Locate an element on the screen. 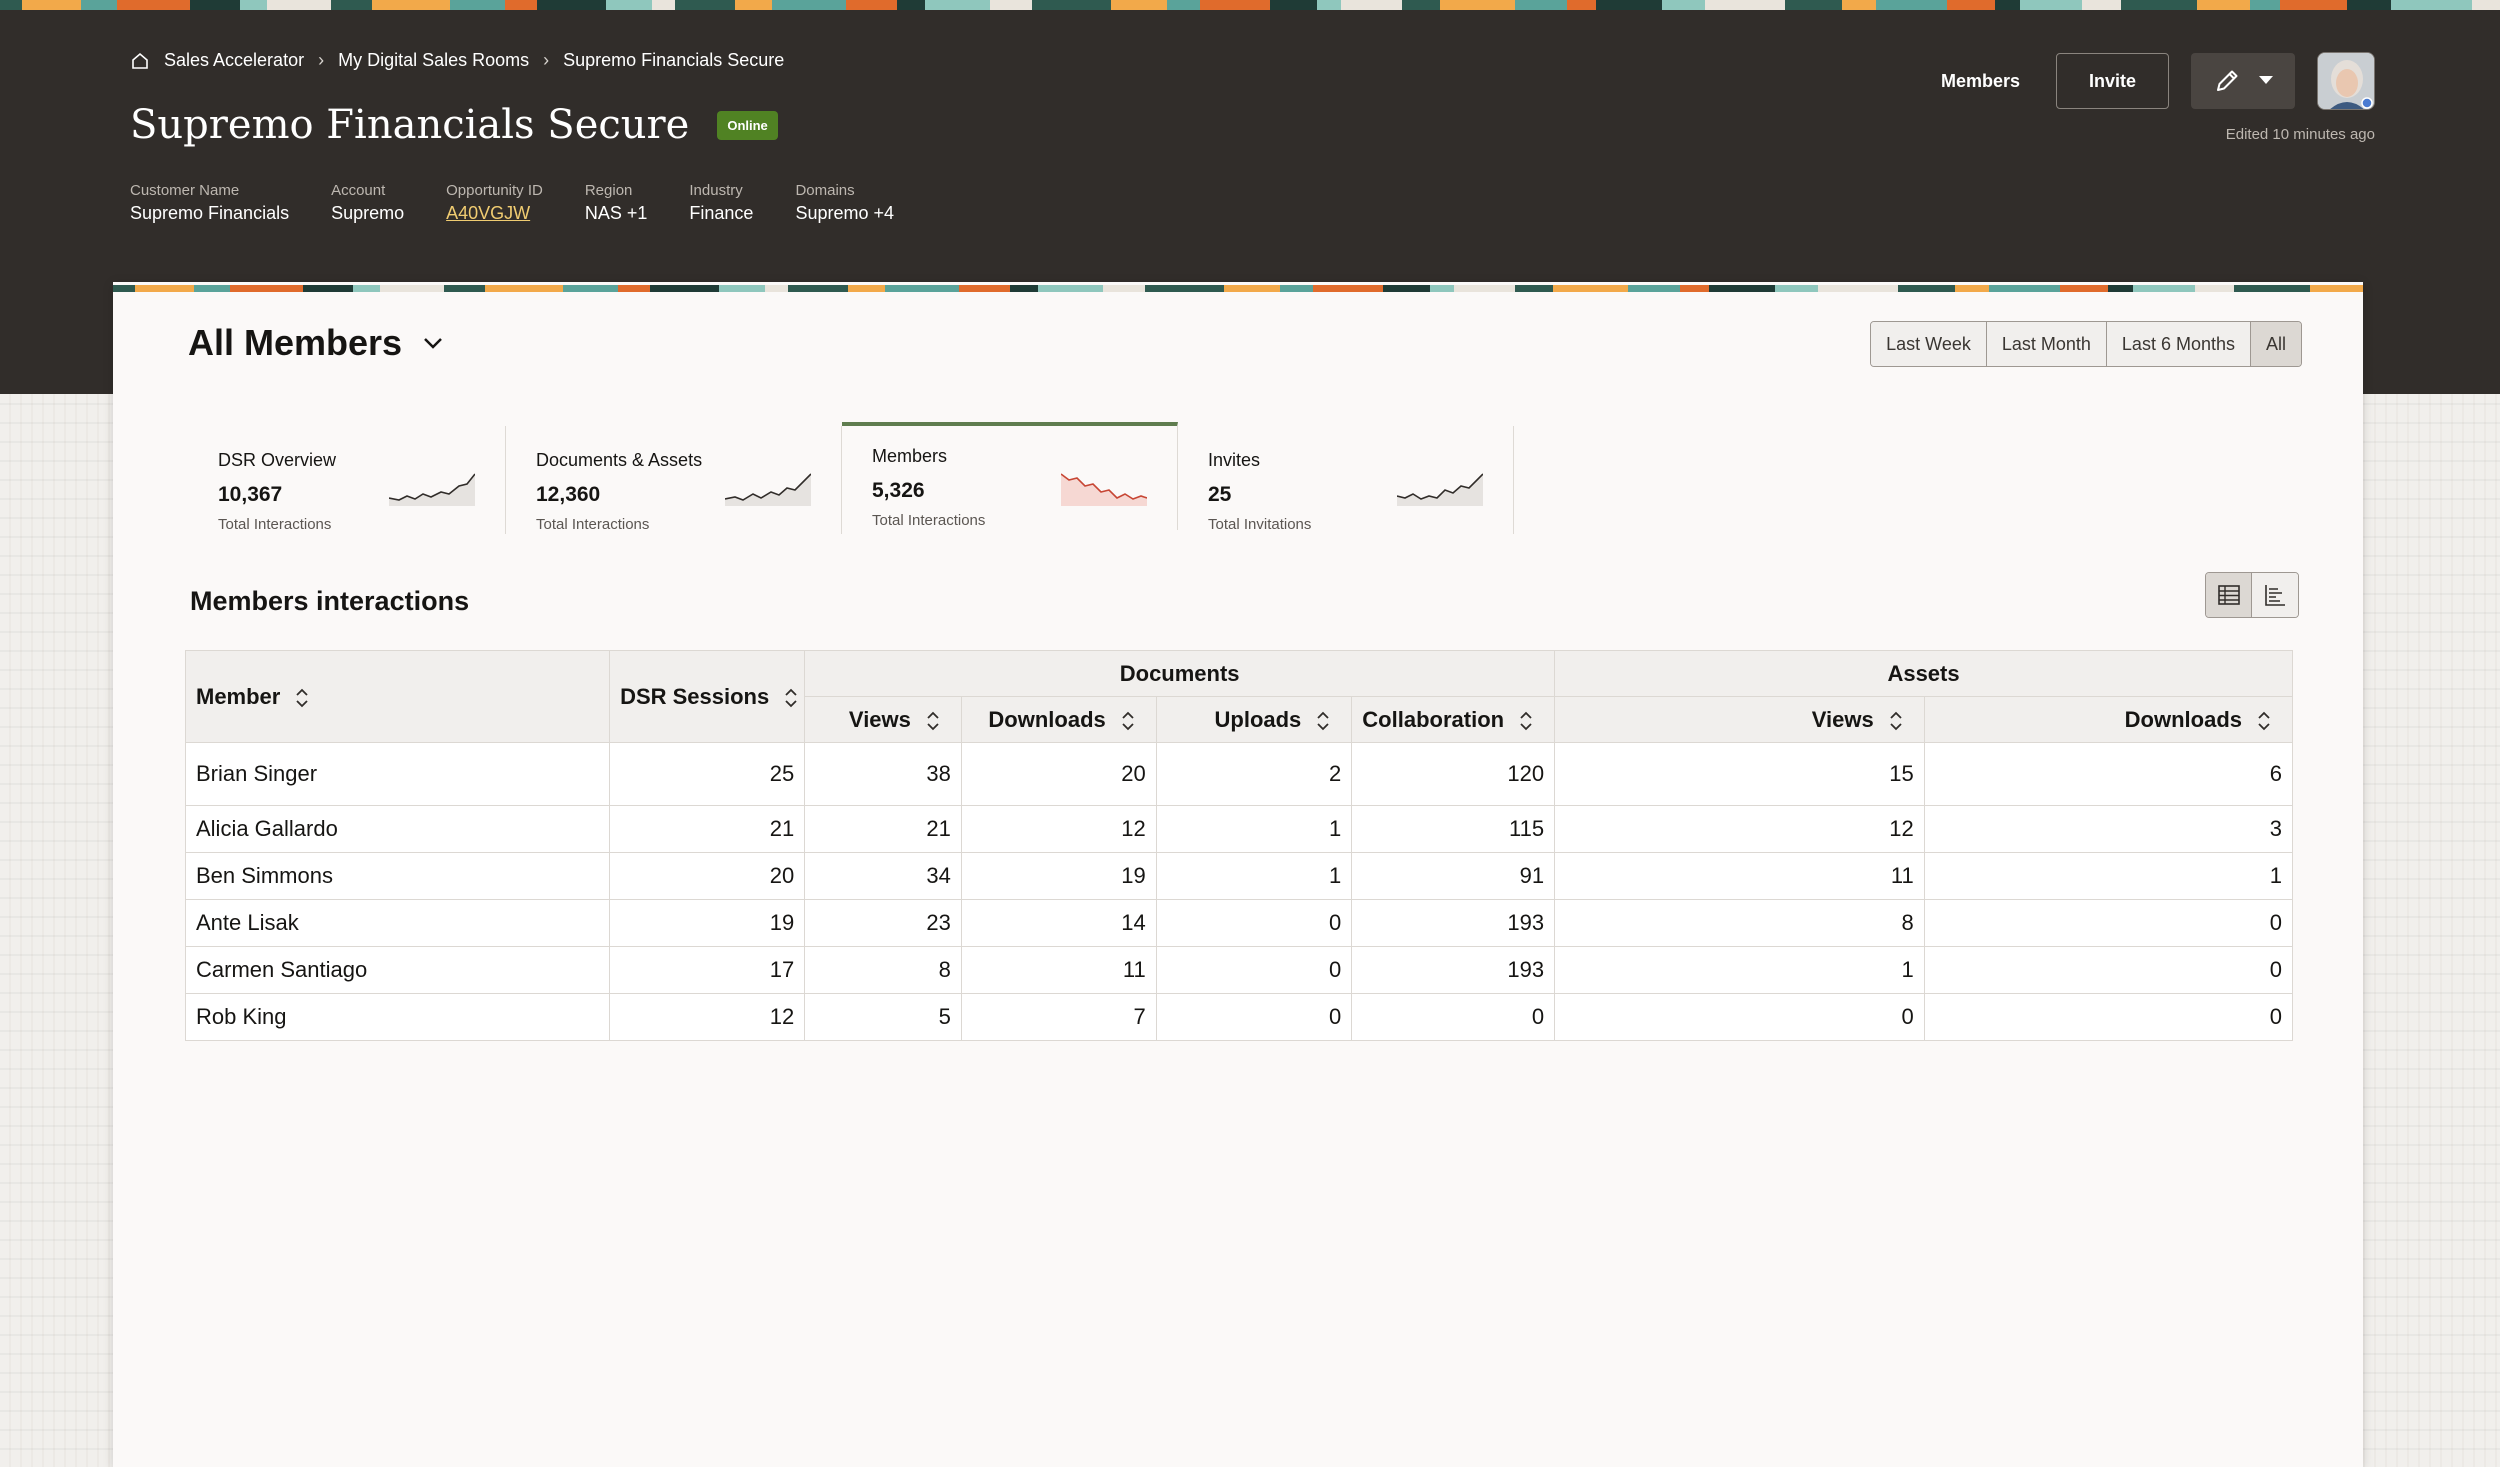 The width and height of the screenshot is (2500, 1467). table-cell: 115 is located at coordinates (1453, 829).